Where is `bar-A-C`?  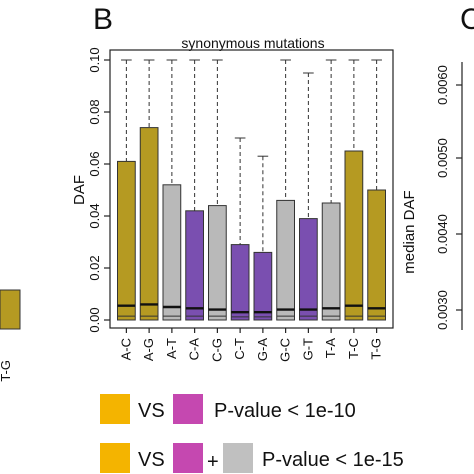
bar-A-C is located at coordinates (127, 240).